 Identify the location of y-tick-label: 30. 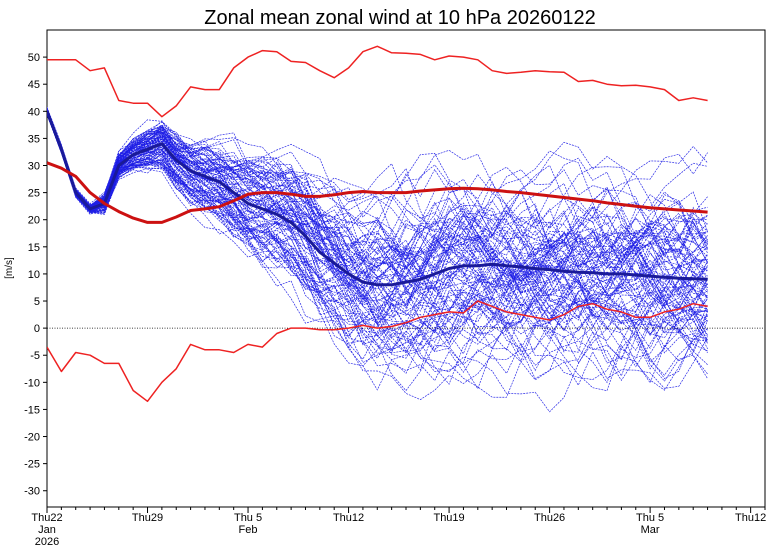
(34, 167).